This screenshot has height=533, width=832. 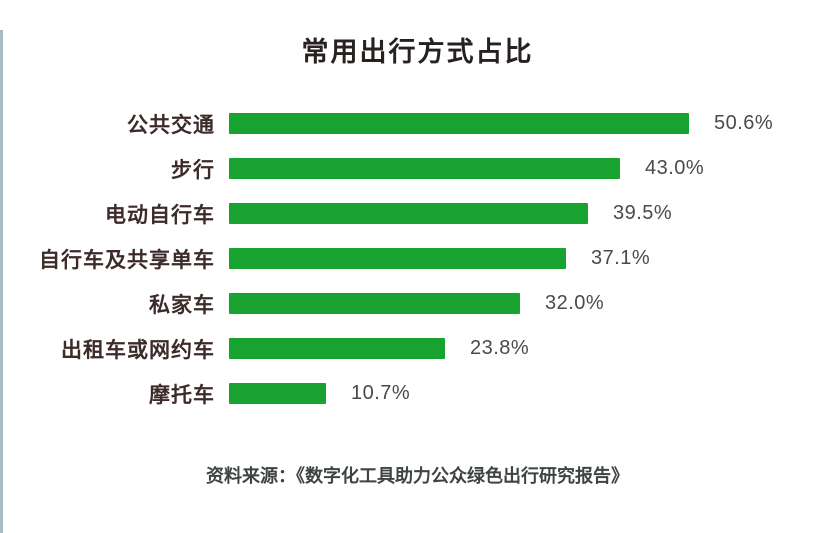 I want to click on bar-row: 电动自行车 39.5%, so click(x=417, y=213).